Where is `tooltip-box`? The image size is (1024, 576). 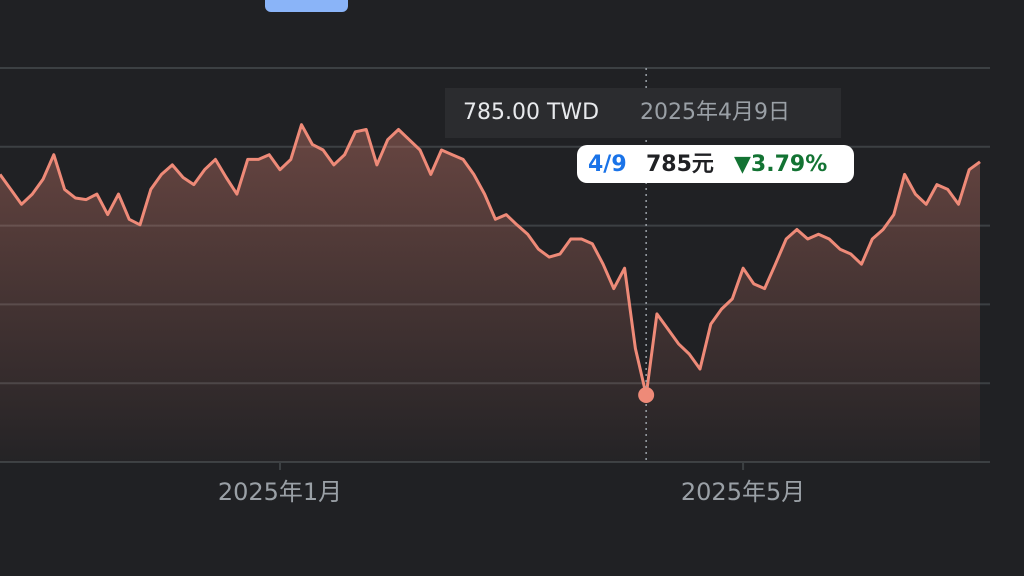
tooltip-box is located at coordinates (643, 113).